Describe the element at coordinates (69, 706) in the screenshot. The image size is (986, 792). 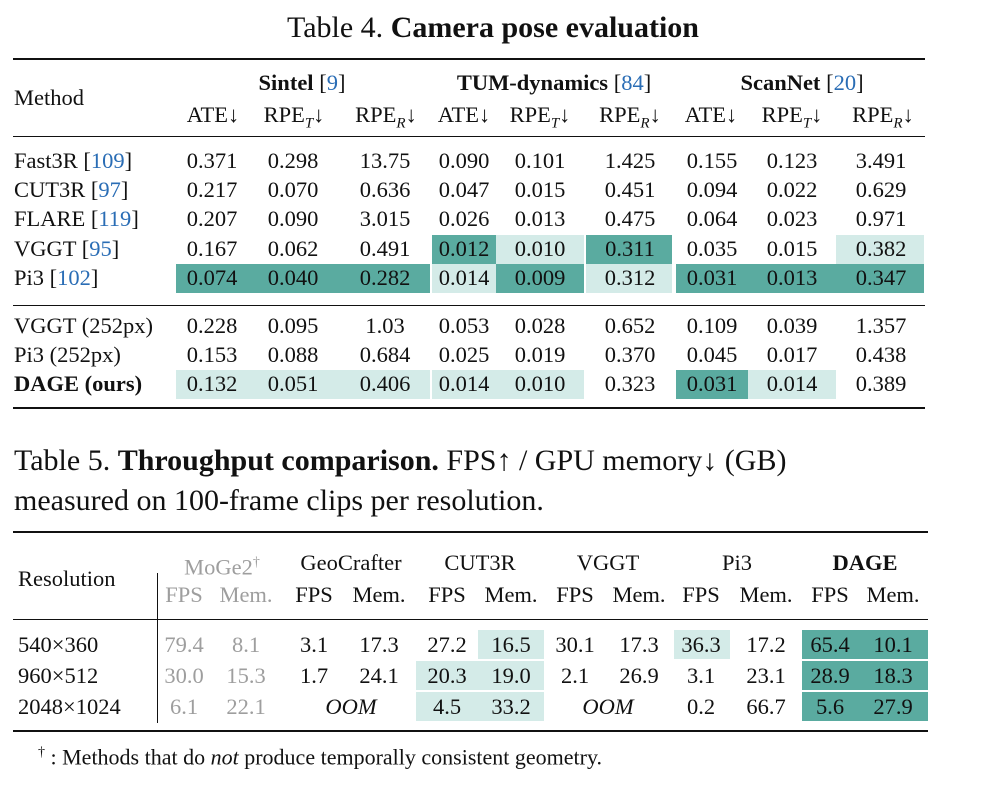
I see `resolution-label: 2048×1024` at that location.